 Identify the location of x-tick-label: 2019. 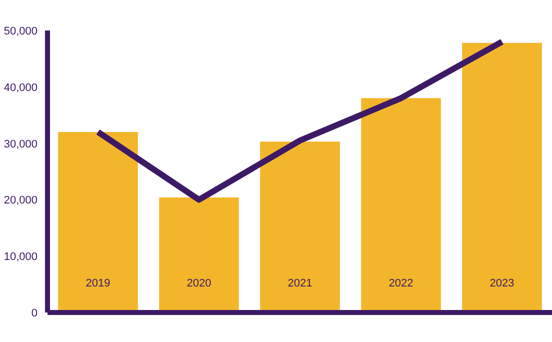
(98, 284).